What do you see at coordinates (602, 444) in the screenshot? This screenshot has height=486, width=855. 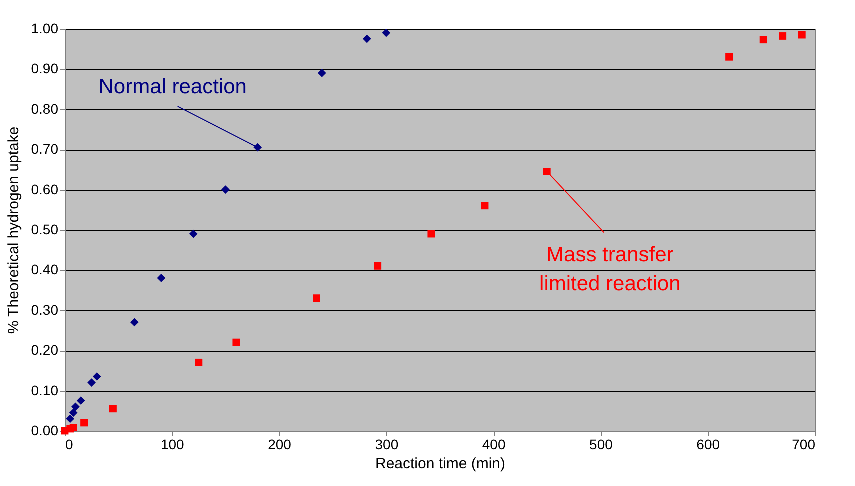 I see `x-tick-label: 500` at bounding box center [602, 444].